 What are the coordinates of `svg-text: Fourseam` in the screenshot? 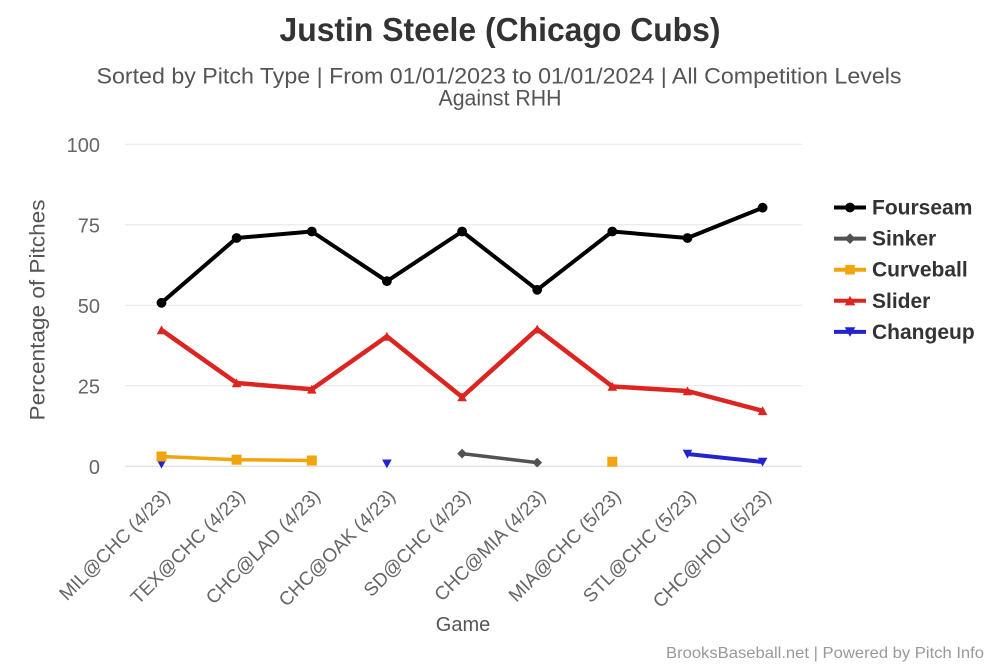 It's located at (922, 208).